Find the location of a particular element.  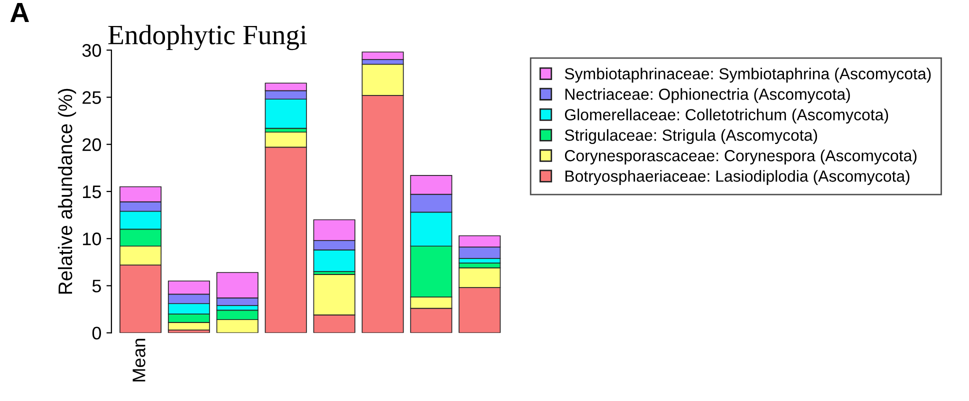

legend-label: Botryosphaeriaceae: Lasiodiplodia (Ascomycota) is located at coordinates (737, 177).